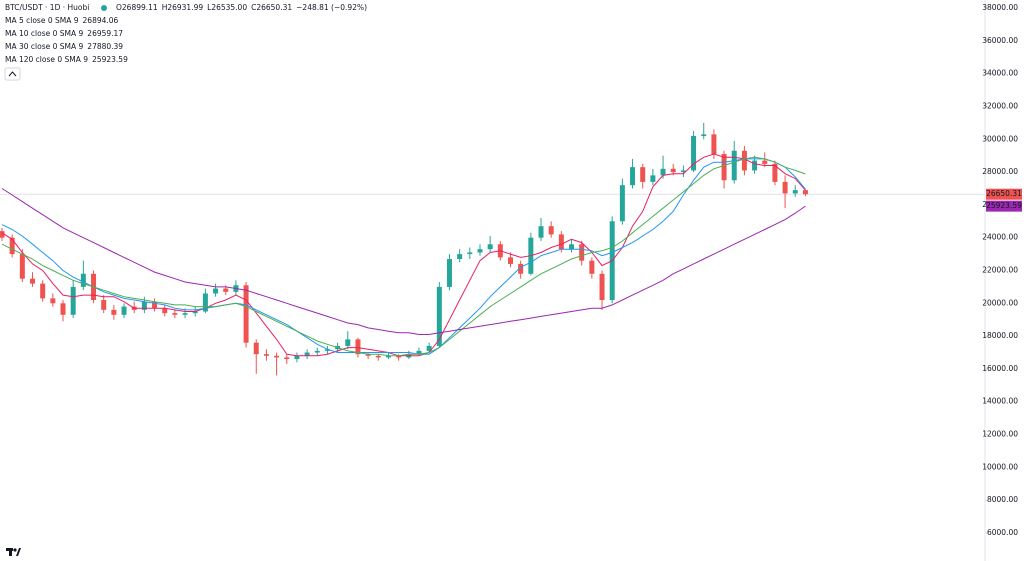 The image size is (1024, 561). What do you see at coordinates (1000, 335) in the screenshot?
I see `y-tick-label: 18000.00` at bounding box center [1000, 335].